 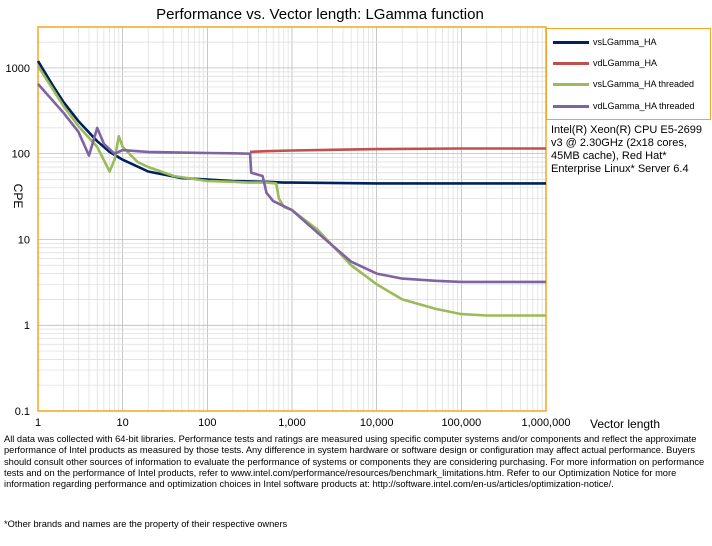 I want to click on x-tick-label: 100, so click(x=207, y=423).